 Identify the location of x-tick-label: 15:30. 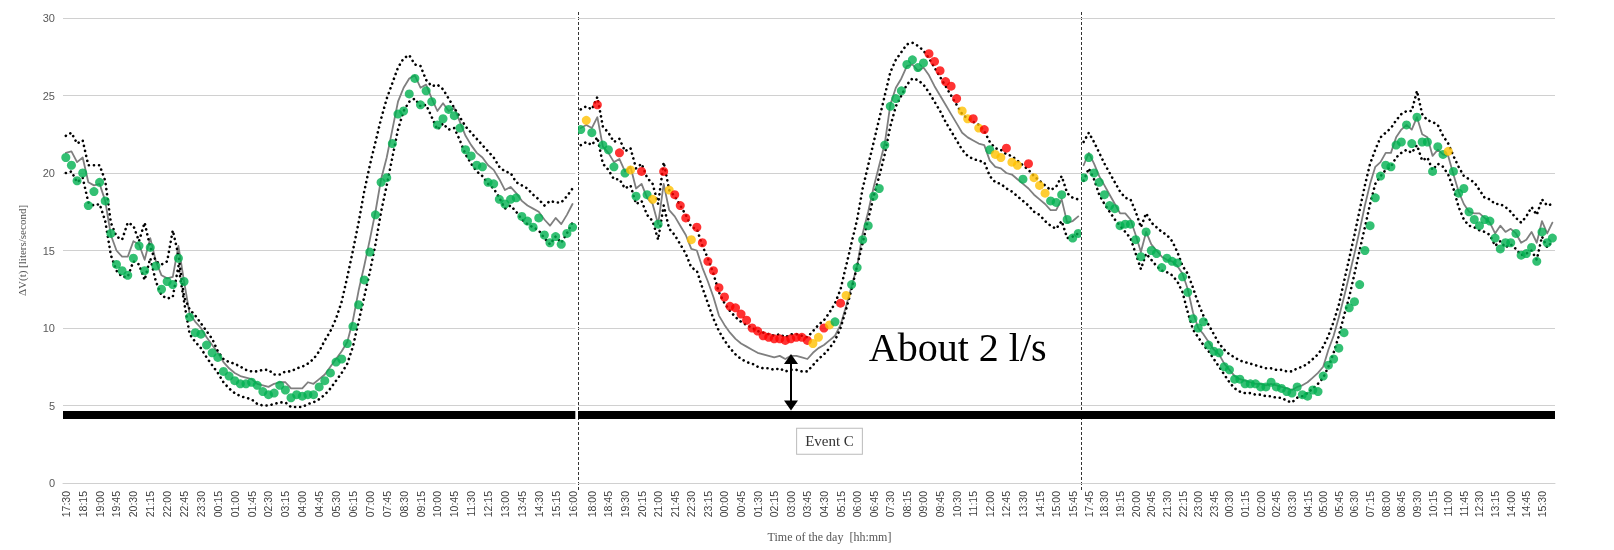
(1541, 504).